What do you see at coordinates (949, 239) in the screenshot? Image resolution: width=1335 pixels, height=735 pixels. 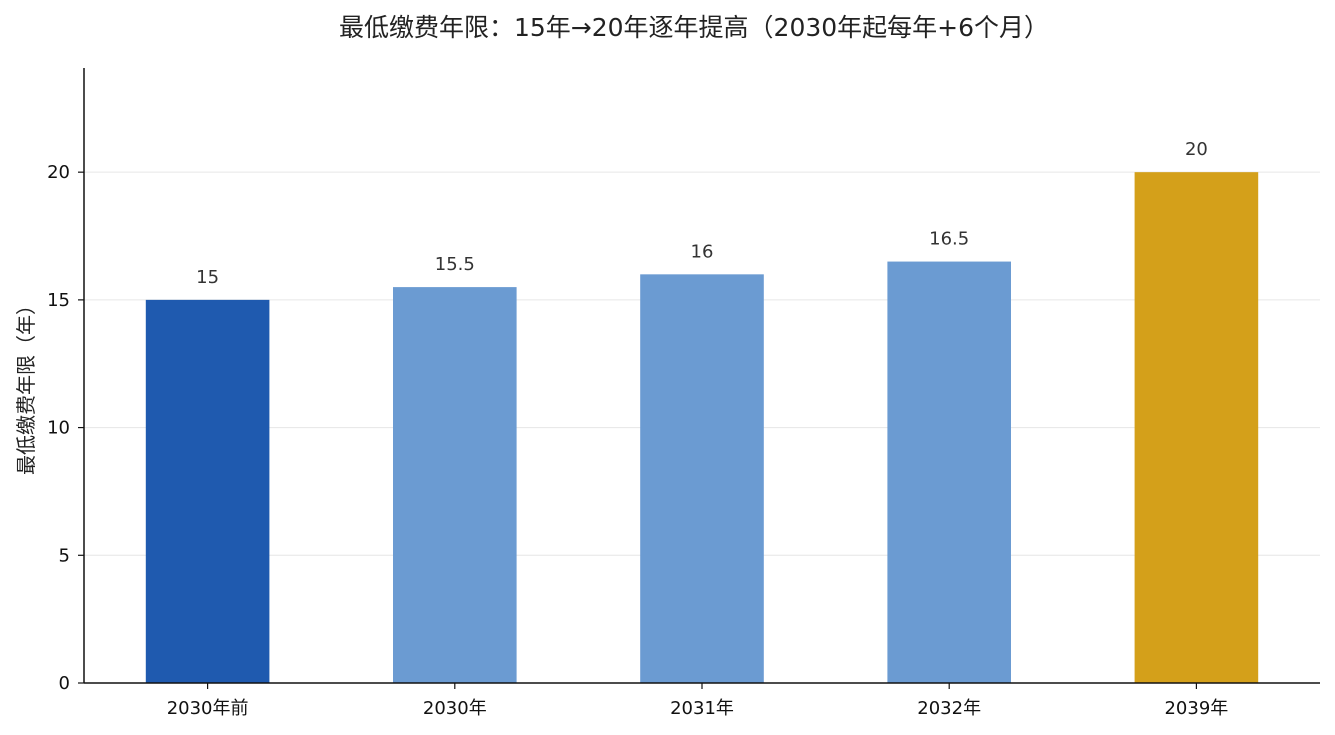 I see `data-label: 16.5` at bounding box center [949, 239].